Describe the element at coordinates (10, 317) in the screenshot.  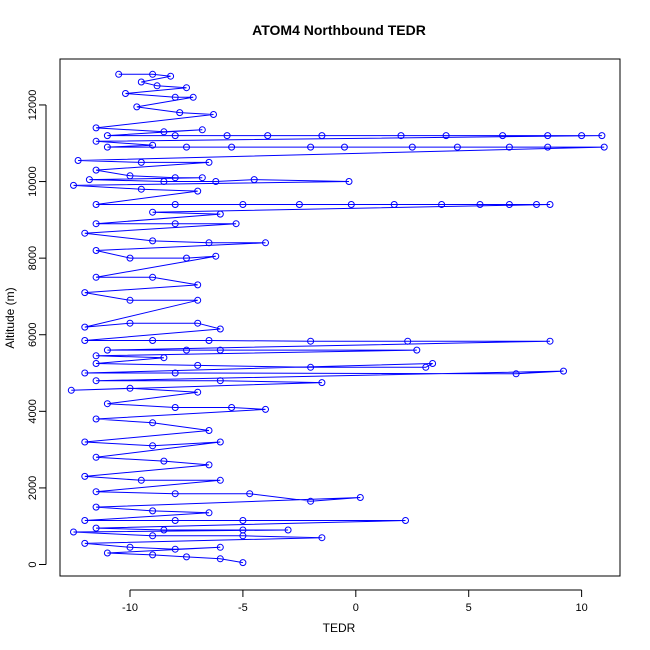
I see `y-axis-label: Altitude (m)` at that location.